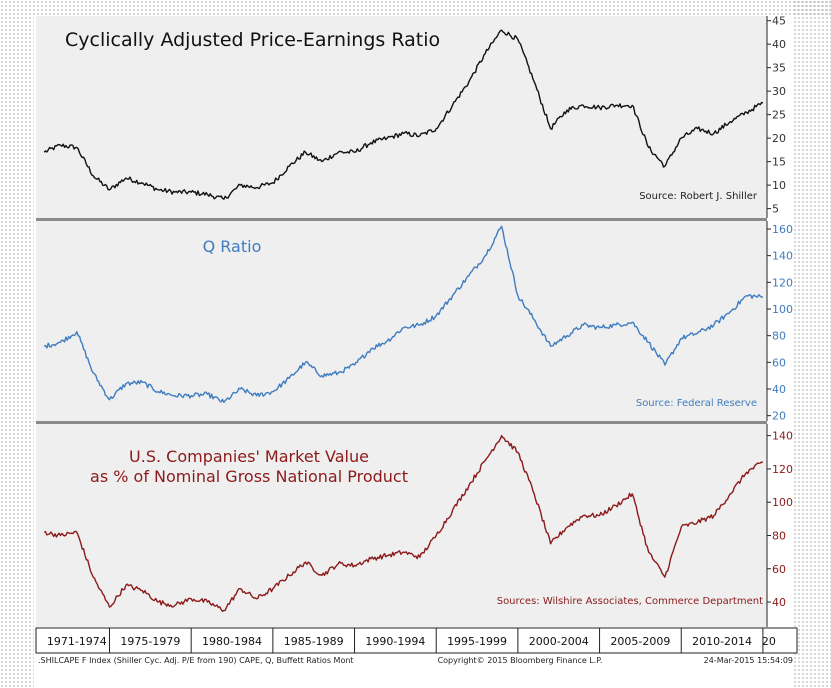  I want to click on y-tick-label: 45, so click(779, 21).